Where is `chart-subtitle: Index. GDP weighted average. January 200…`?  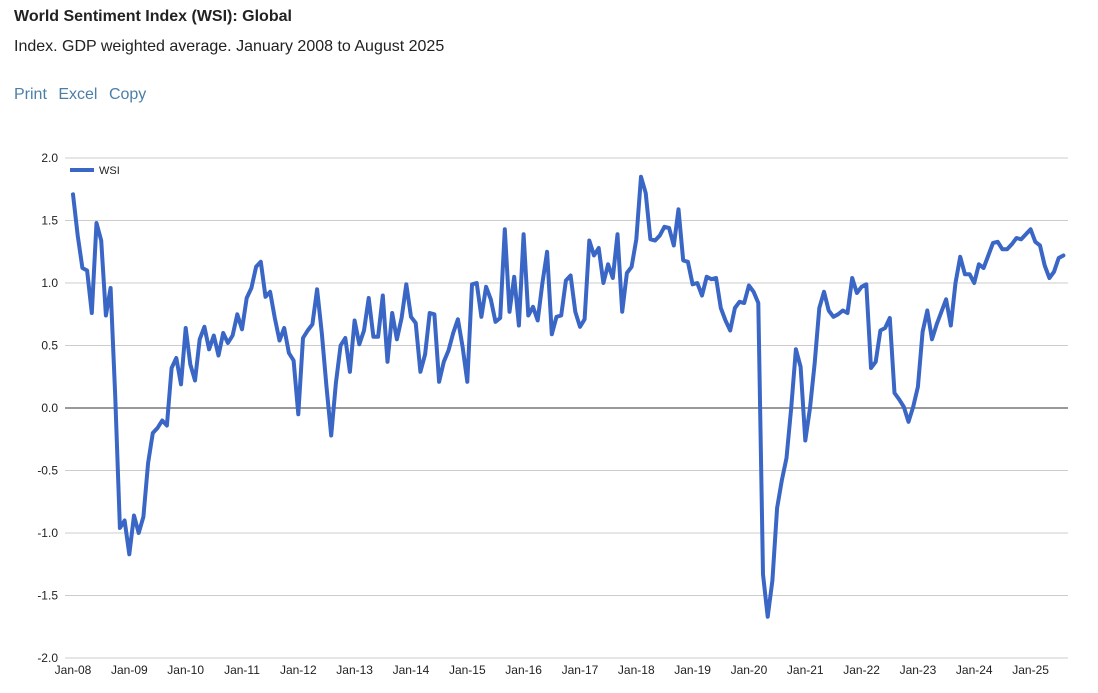
chart-subtitle: Index. GDP weighted average. January 200… is located at coordinates (229, 46).